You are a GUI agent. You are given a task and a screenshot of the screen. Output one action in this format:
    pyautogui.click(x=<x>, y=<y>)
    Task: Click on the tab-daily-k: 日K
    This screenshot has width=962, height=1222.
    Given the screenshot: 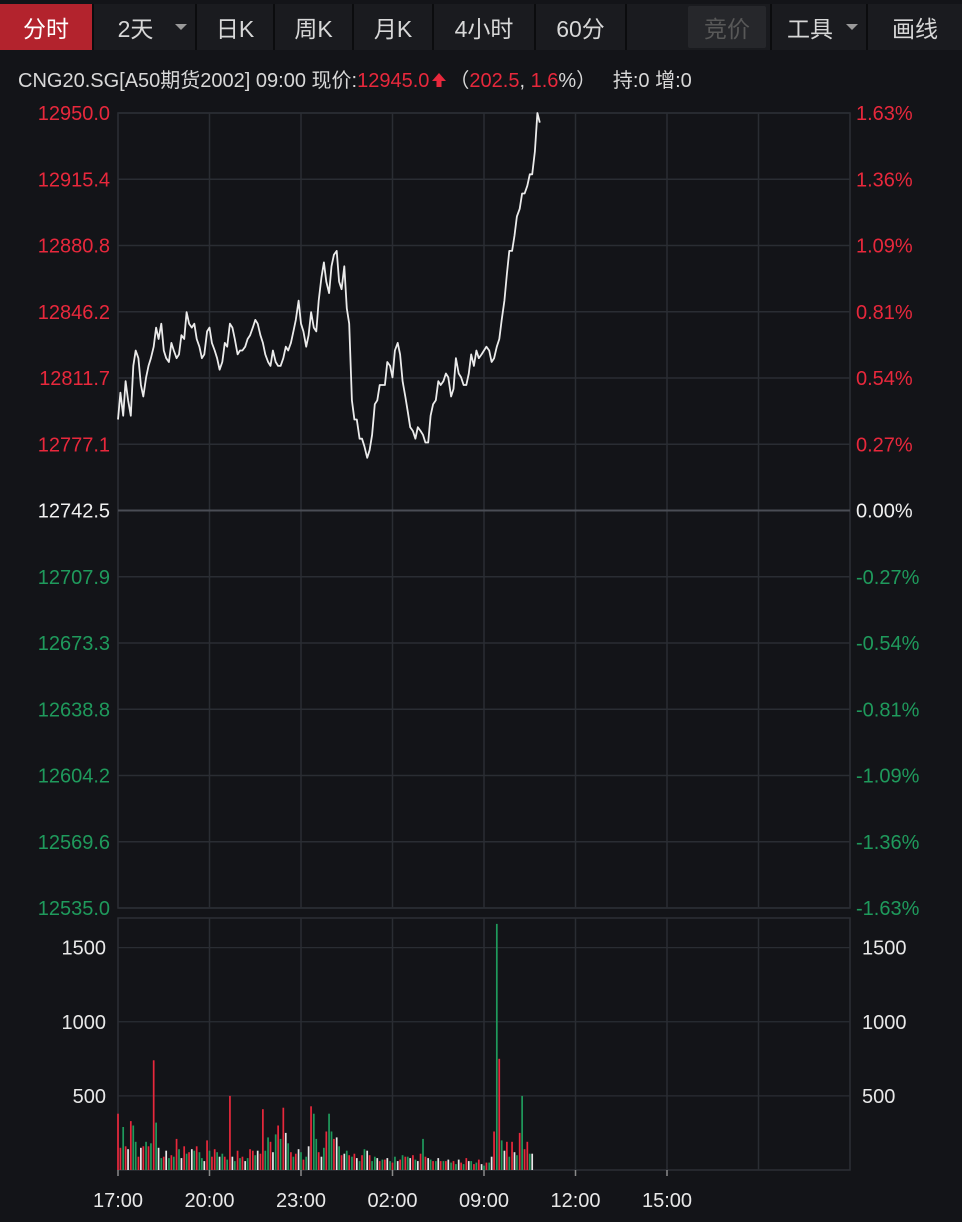 What is the action you would take?
    pyautogui.click(x=236, y=27)
    